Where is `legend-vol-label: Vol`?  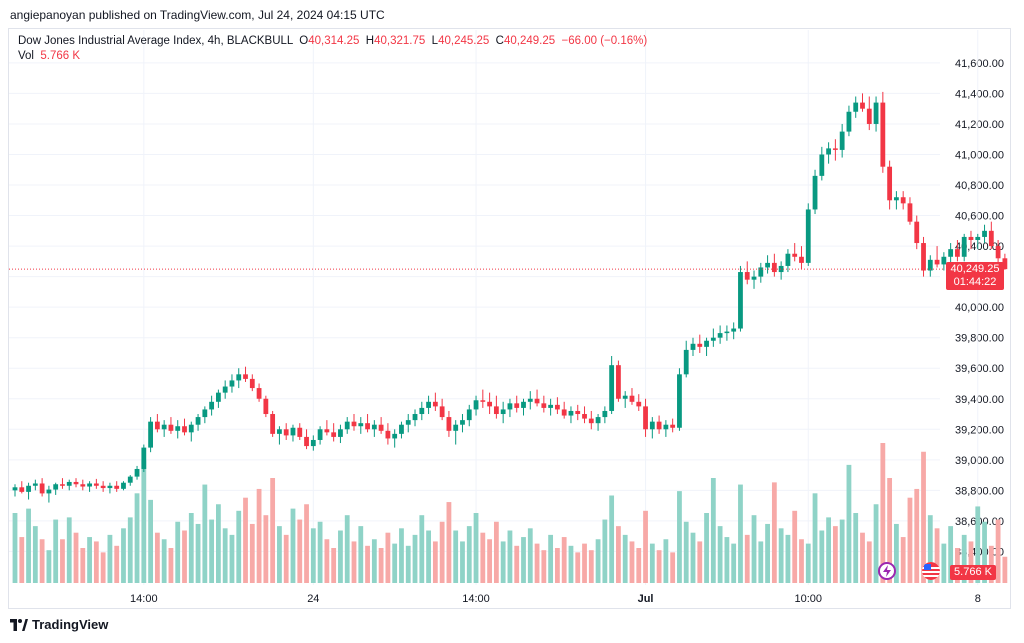 legend-vol-label: Vol is located at coordinates (26, 56).